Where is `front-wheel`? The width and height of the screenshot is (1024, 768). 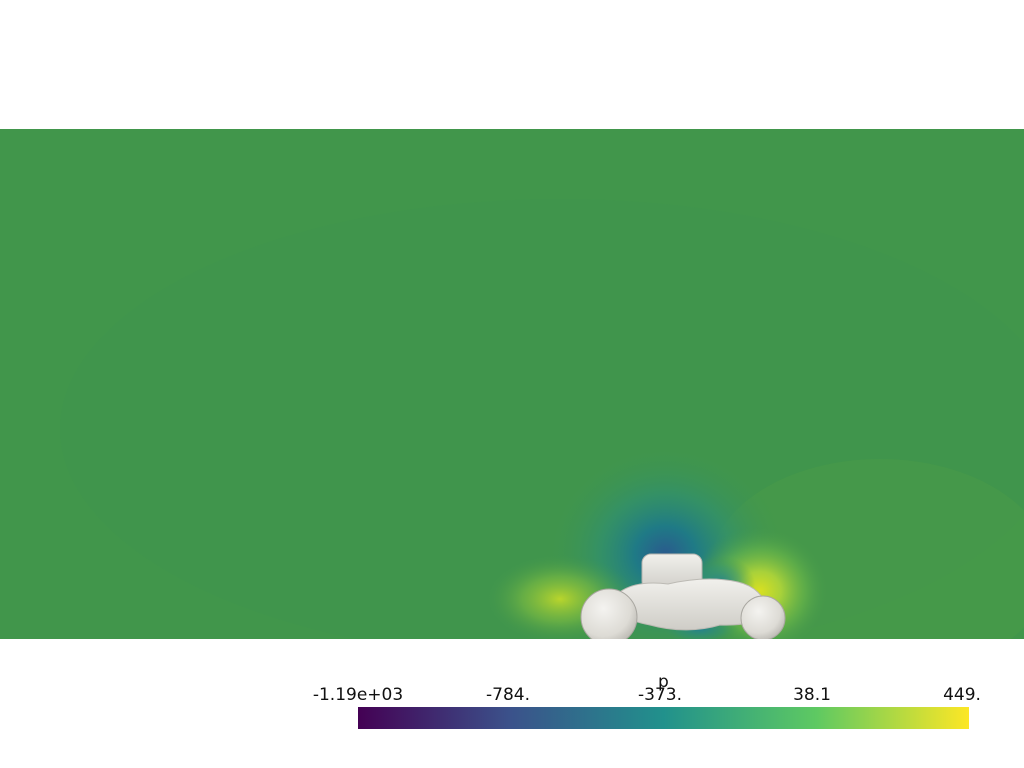 front-wheel is located at coordinates (763, 617).